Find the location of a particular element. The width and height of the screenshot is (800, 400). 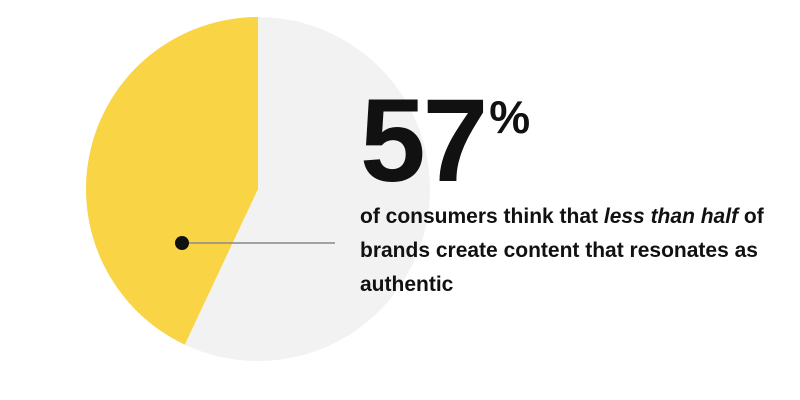

stat-unit: % is located at coordinates (510, 117).